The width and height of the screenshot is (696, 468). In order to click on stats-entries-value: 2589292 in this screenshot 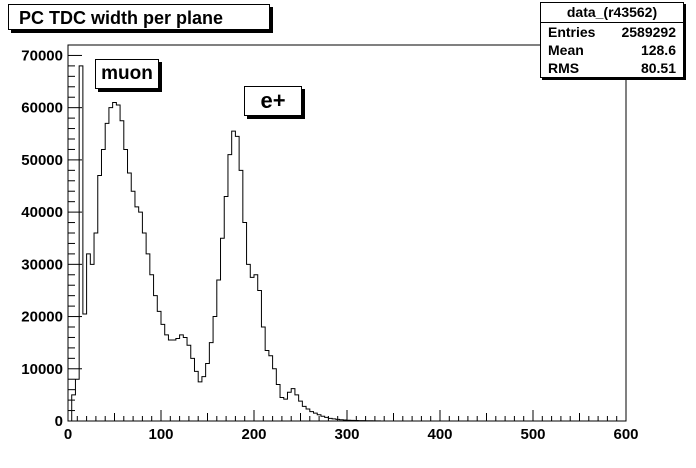, I will do `click(648, 32)`.